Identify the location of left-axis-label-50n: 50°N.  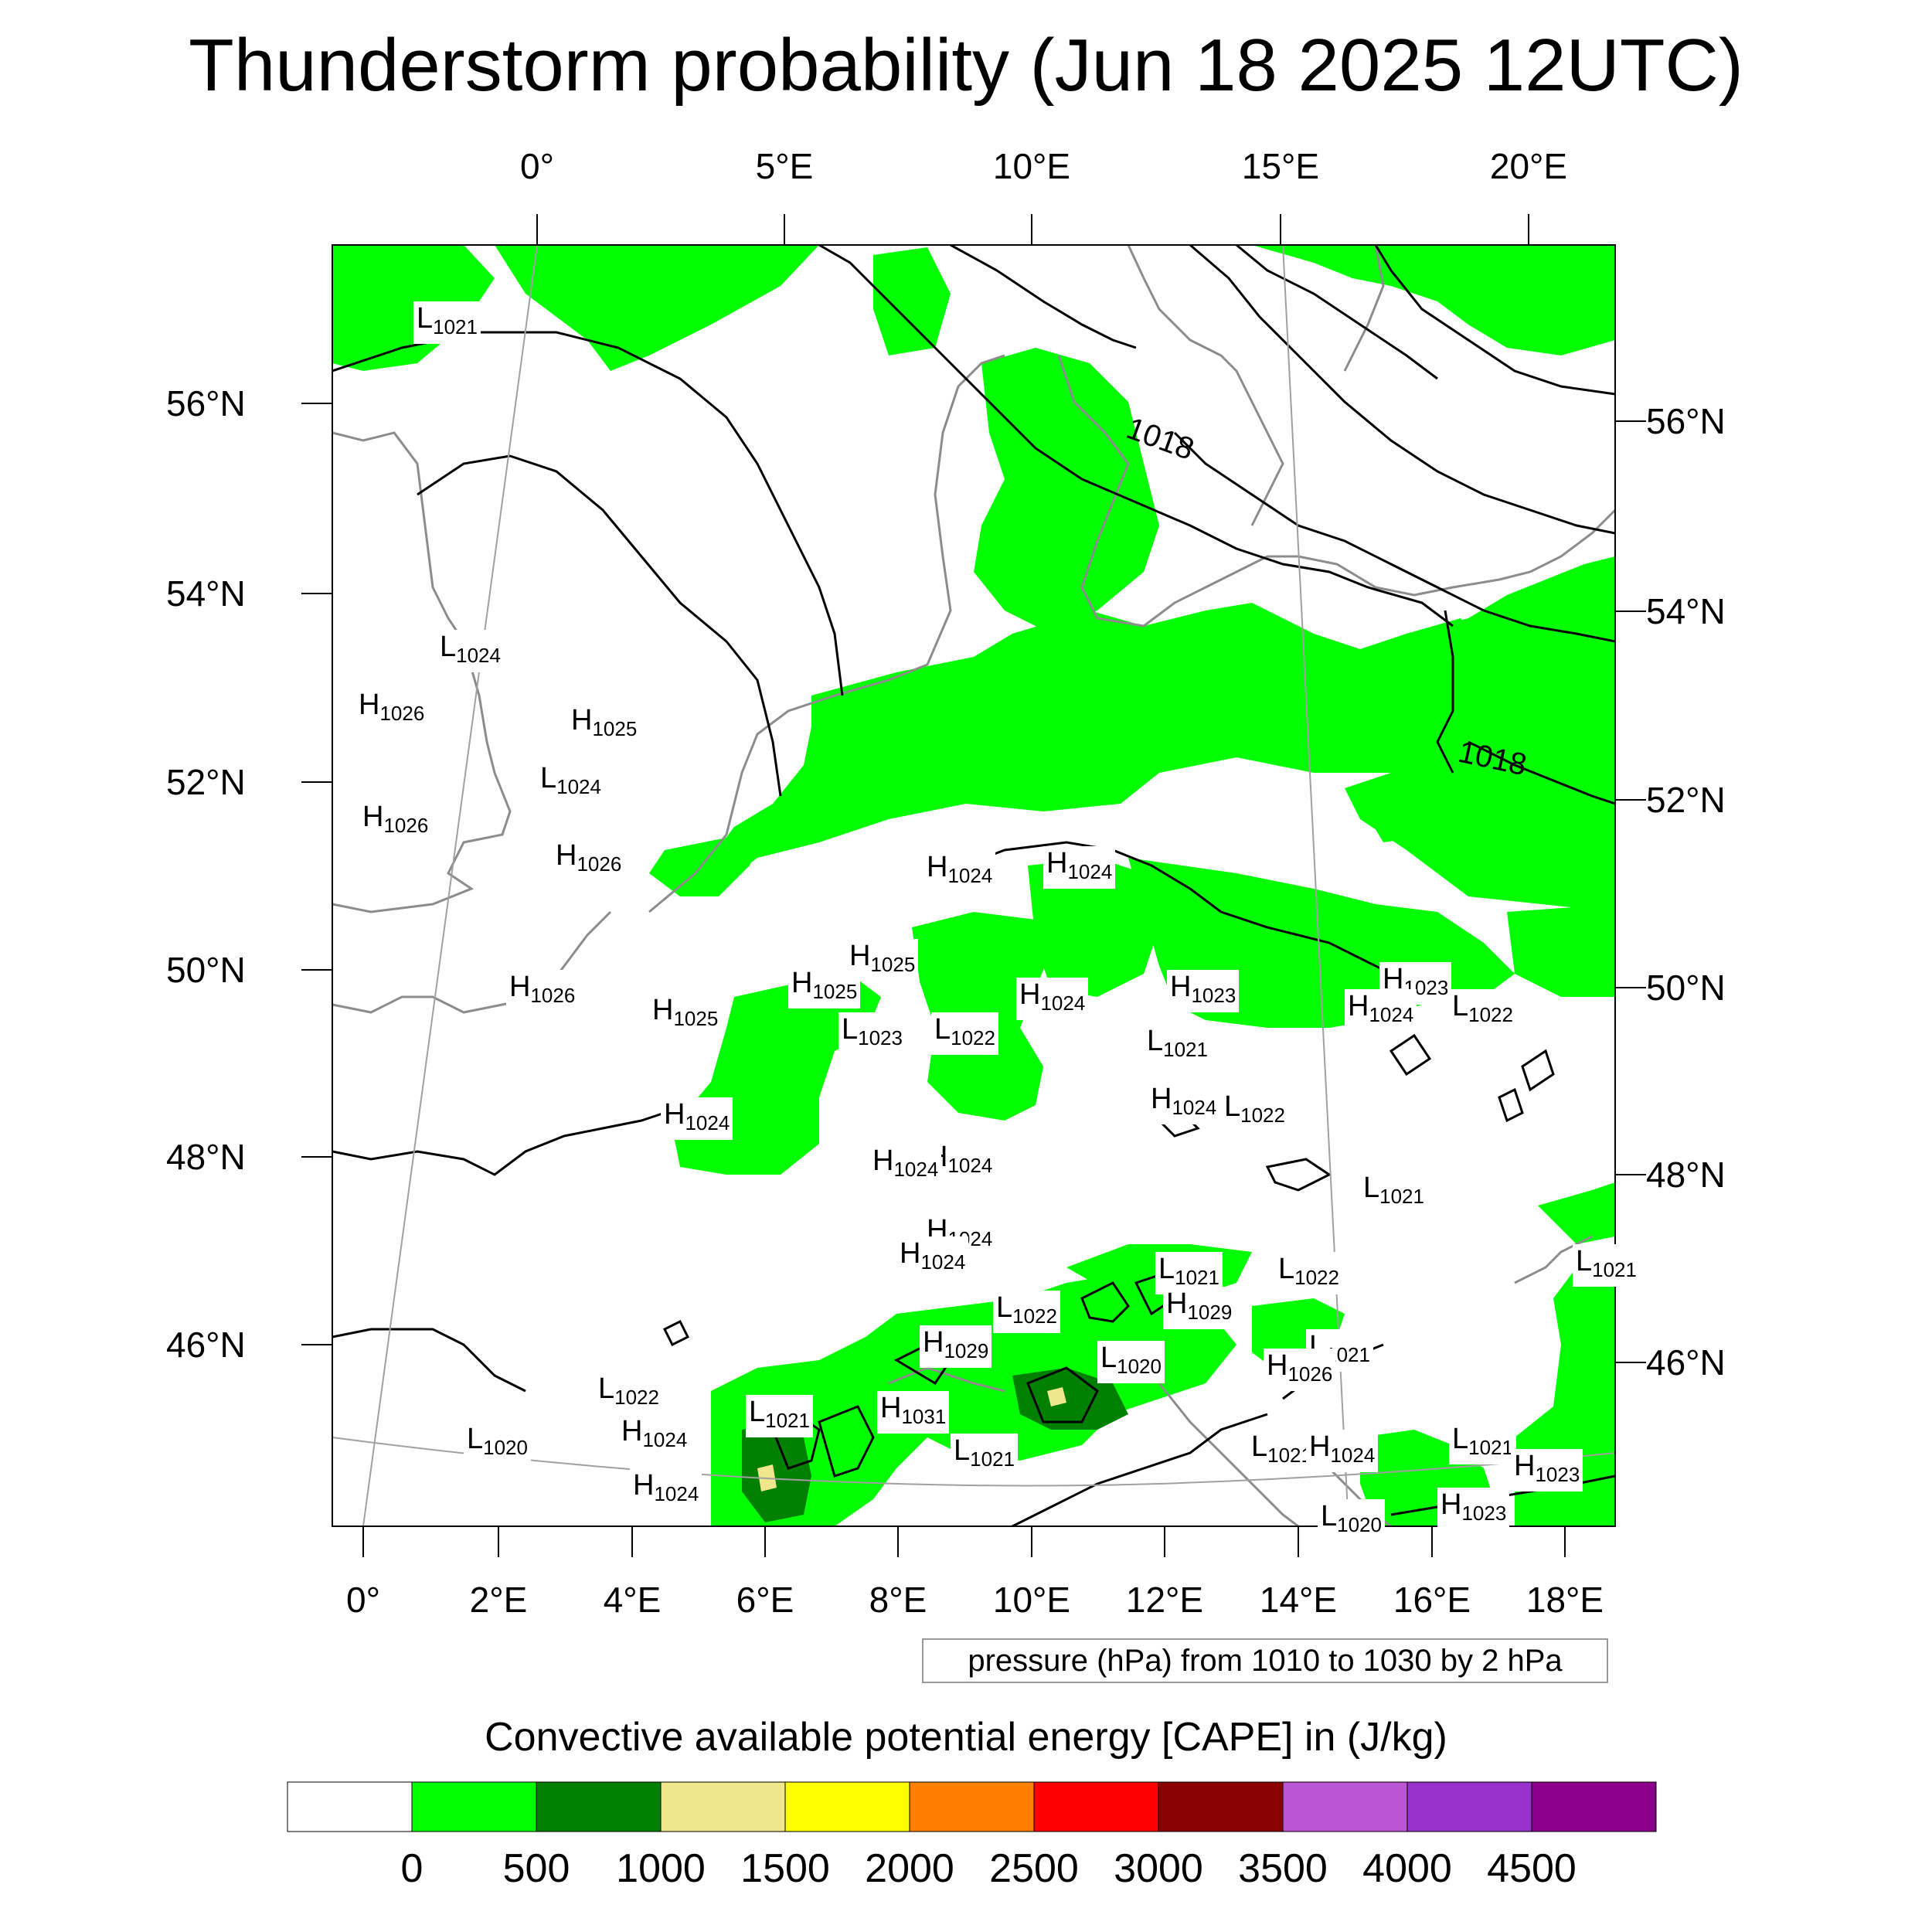
(206, 970).